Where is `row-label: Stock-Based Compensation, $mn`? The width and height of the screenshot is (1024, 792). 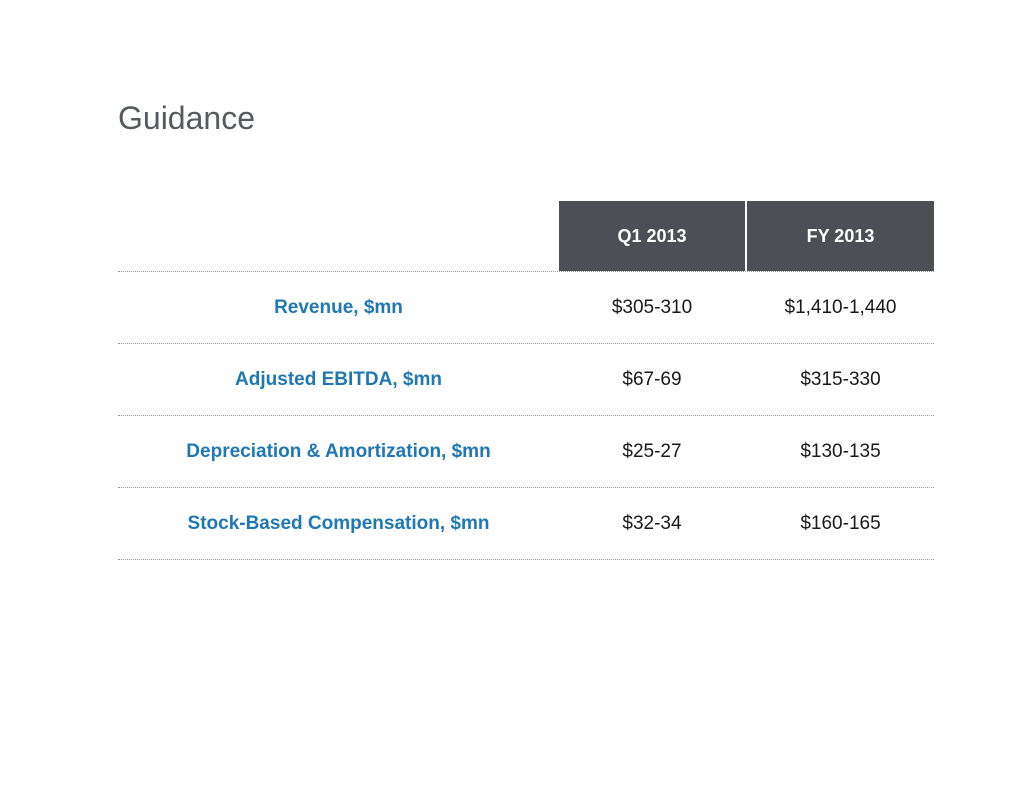
row-label: Stock-Based Compensation, $mn is located at coordinates (338, 523).